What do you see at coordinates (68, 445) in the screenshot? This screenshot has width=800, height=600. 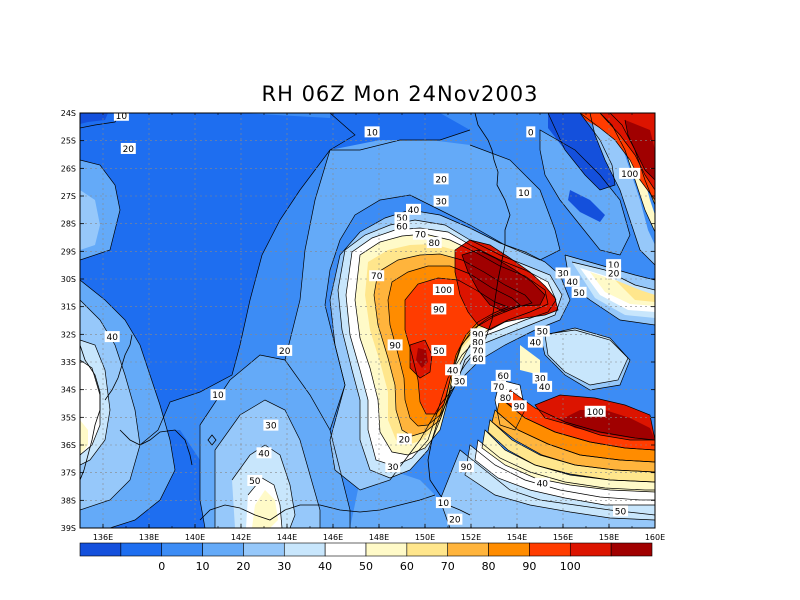 I see `y-tick-label: 36S` at bounding box center [68, 445].